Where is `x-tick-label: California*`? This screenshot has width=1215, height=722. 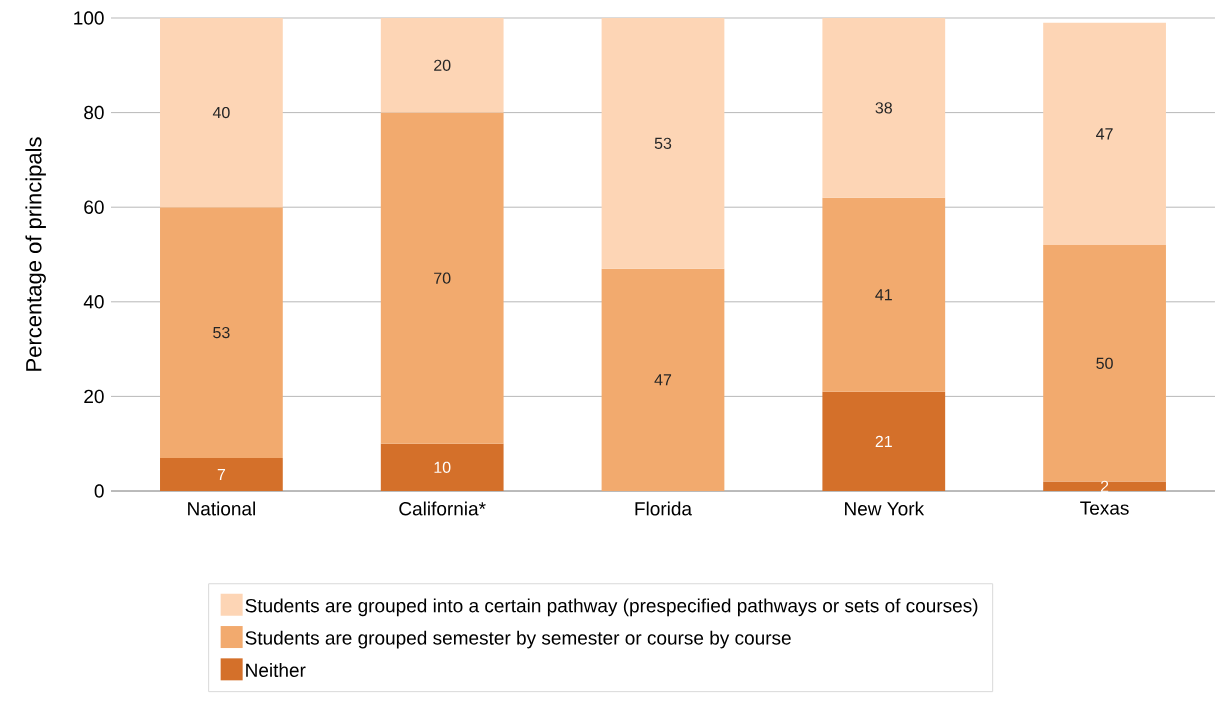
x-tick-label: California* is located at coordinates (442, 508).